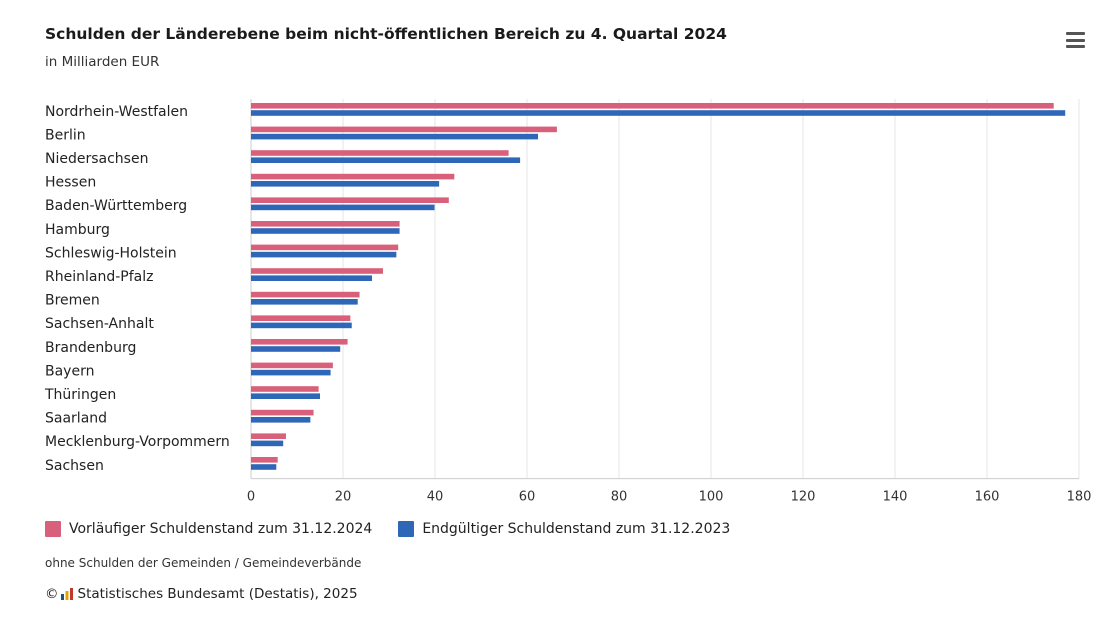 This screenshot has width=1104, height=622. What do you see at coordinates (116, 112) in the screenshot?
I see `category-label: Nordrhein-Westfalen` at bounding box center [116, 112].